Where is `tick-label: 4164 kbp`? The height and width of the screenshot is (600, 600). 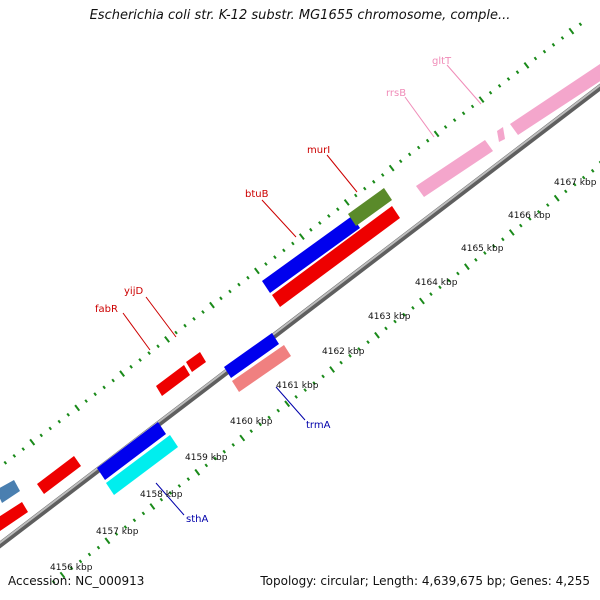
tick-label: 4164 kbp is located at coordinates (436, 283).